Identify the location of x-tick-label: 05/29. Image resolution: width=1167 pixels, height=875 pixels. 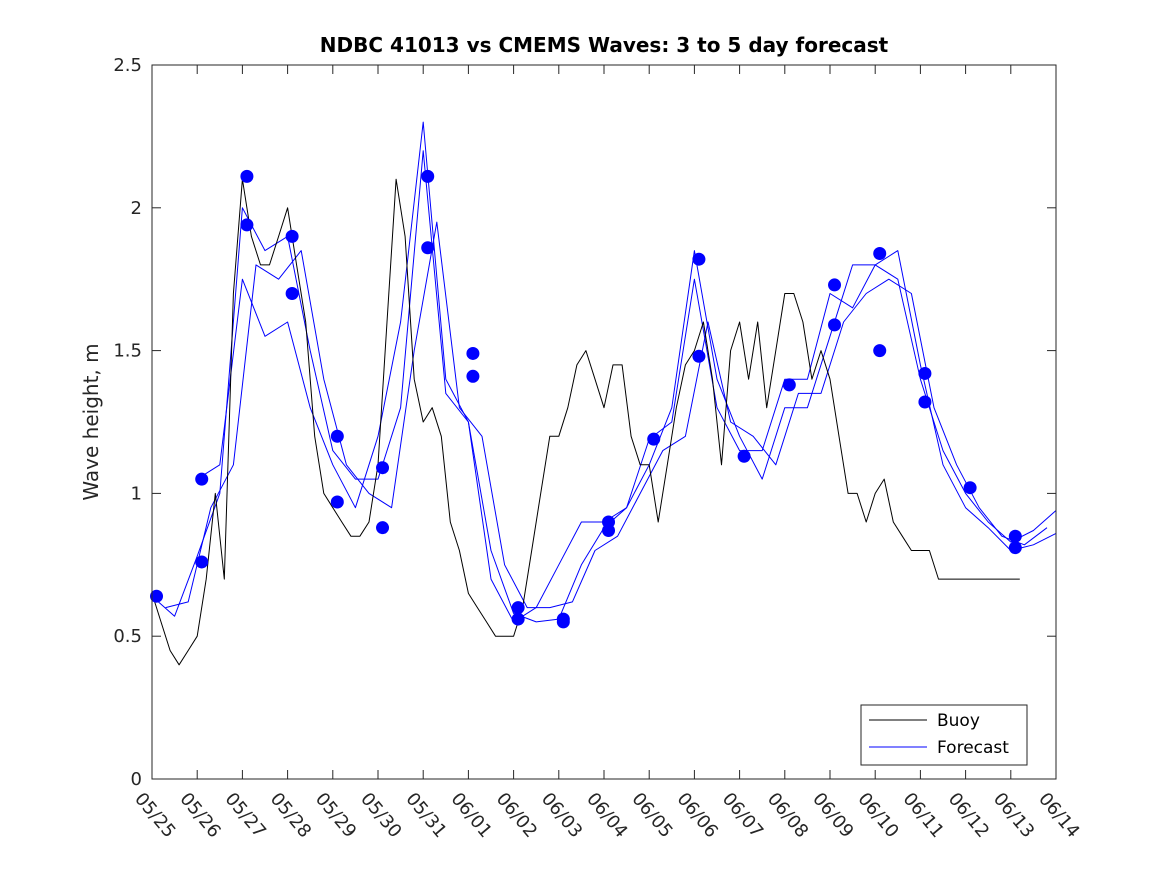
(335, 815).